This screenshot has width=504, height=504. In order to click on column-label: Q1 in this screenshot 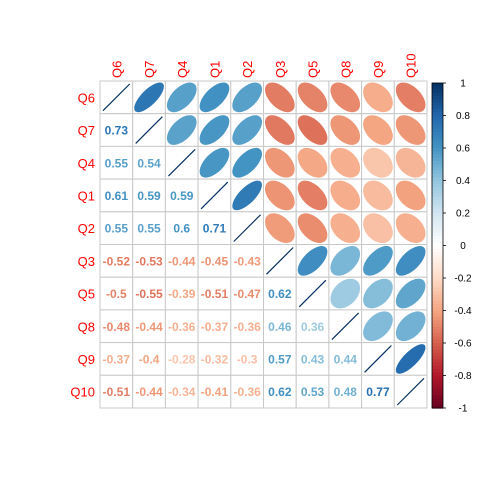, I will do `click(214, 69)`.